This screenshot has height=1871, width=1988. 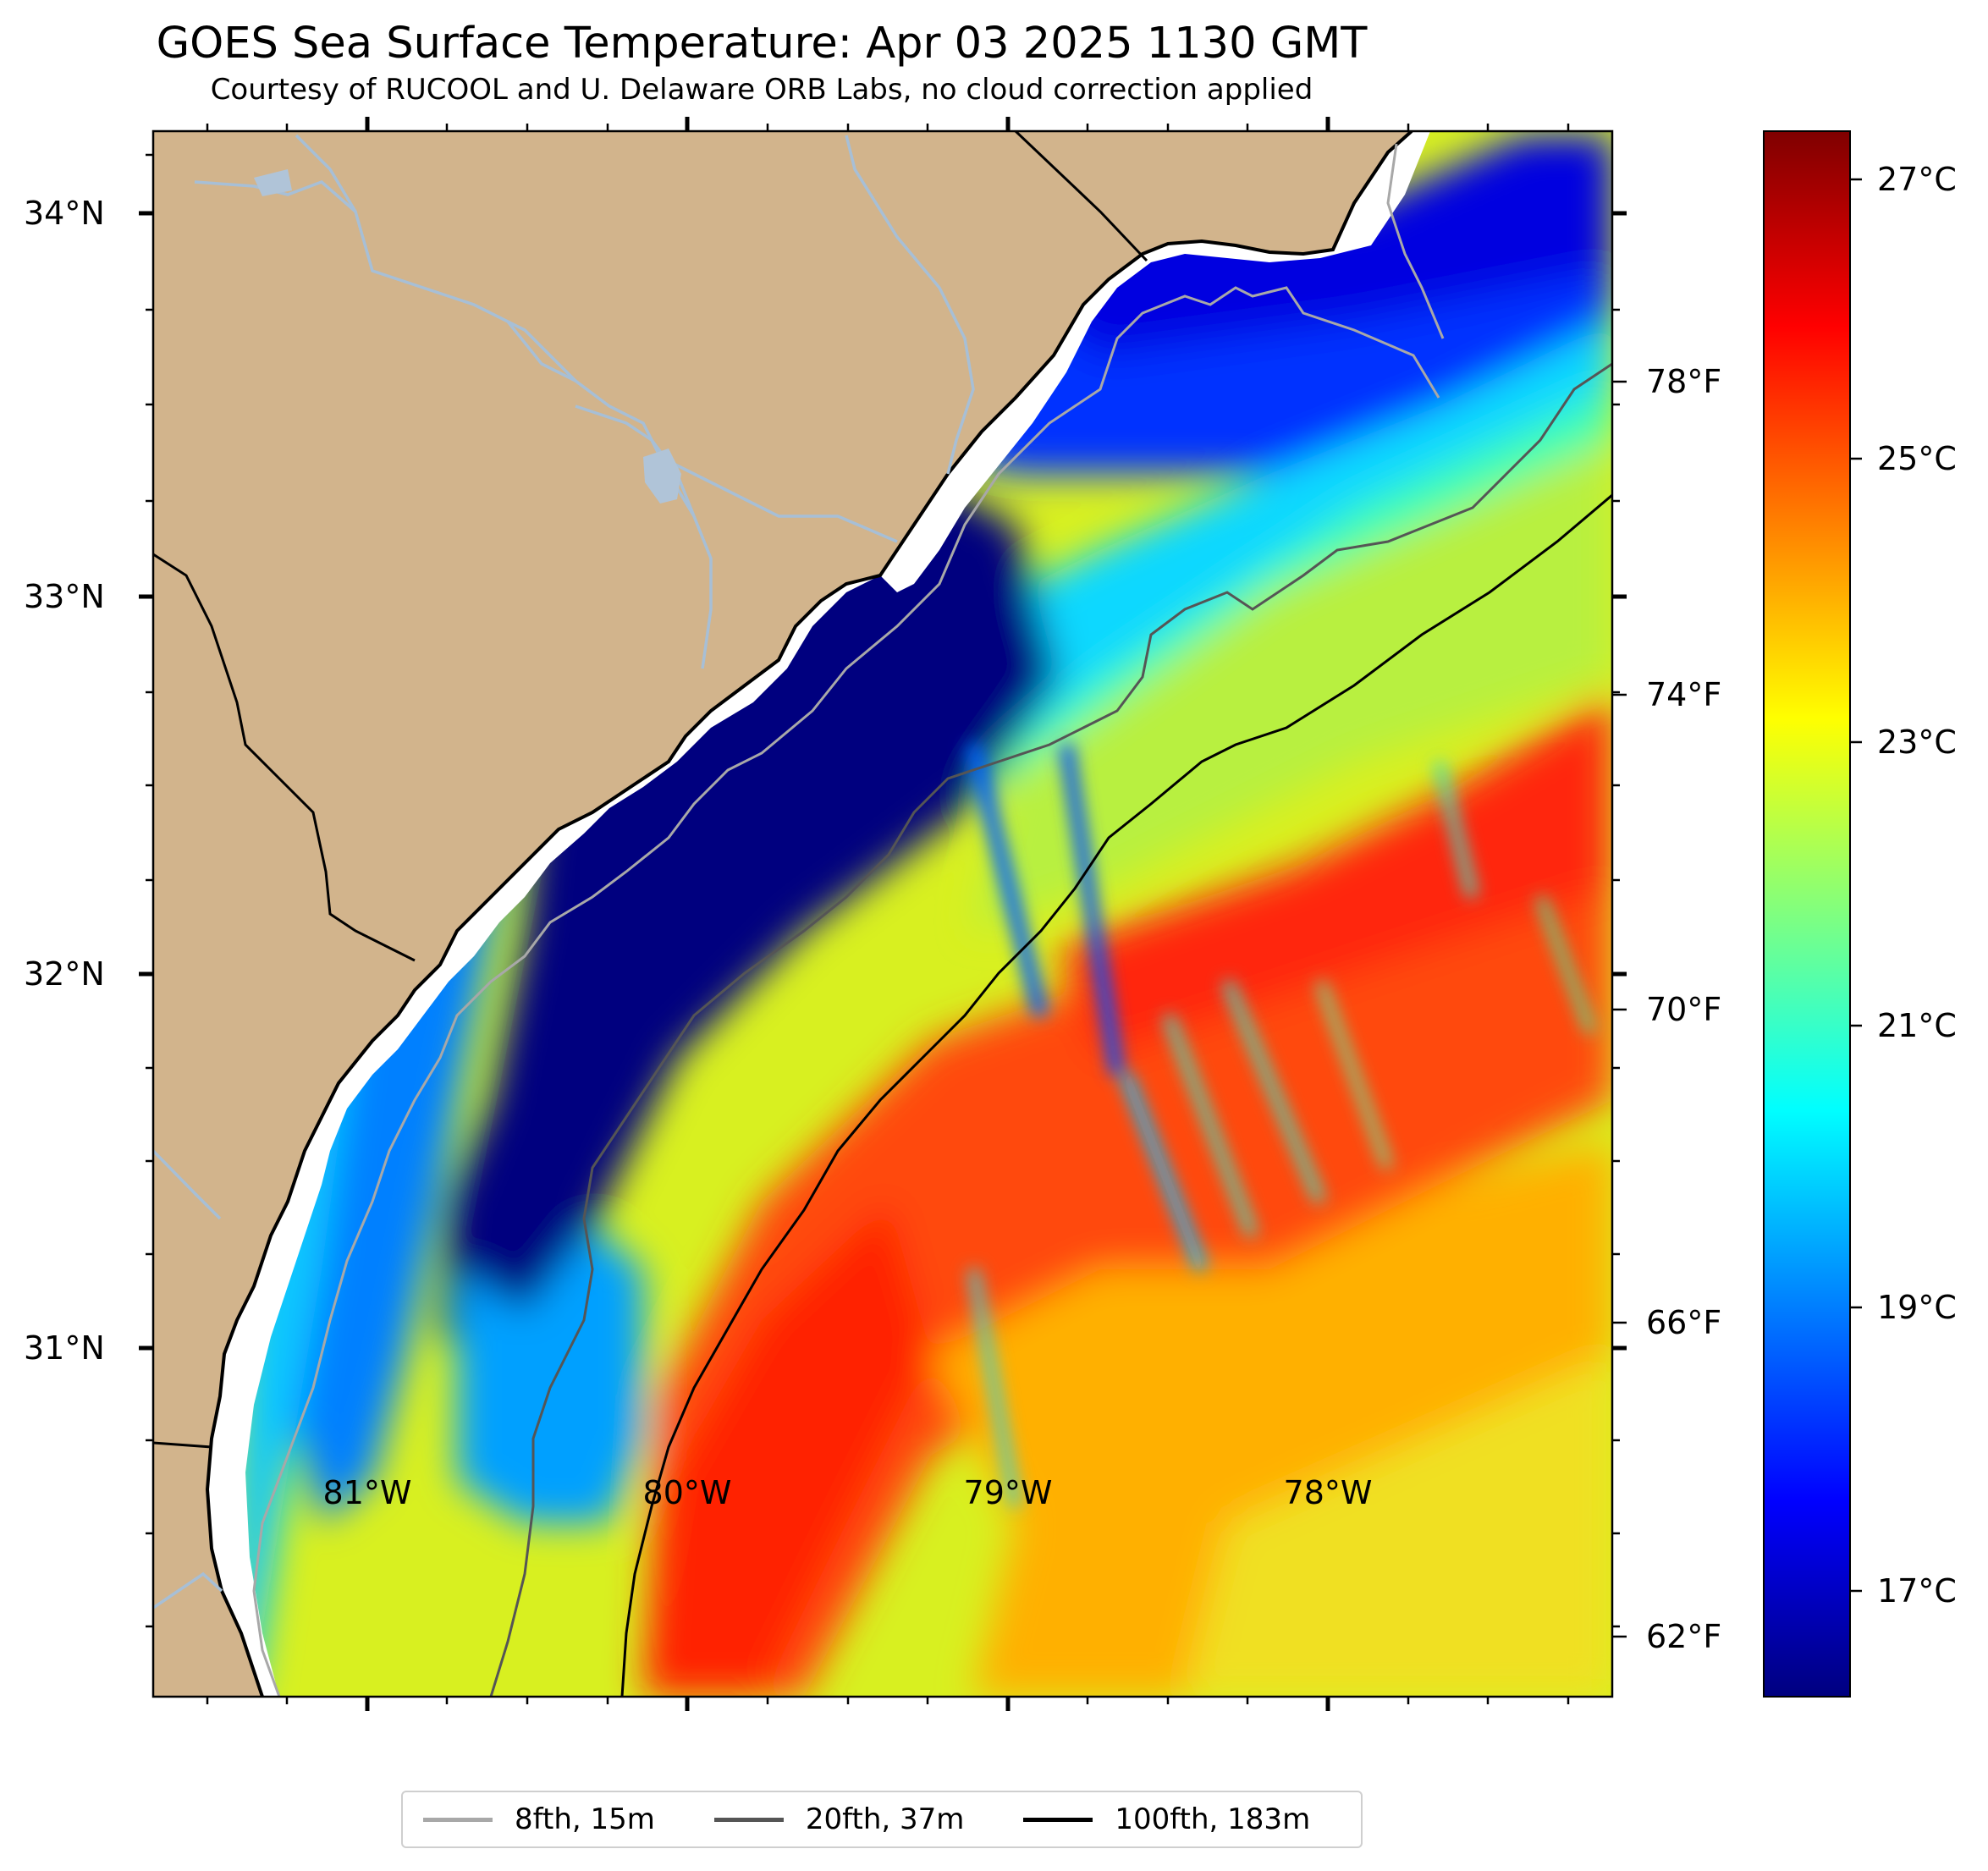 I want to click on fahrenheit-label: 62°F, so click(x=1684, y=1637).